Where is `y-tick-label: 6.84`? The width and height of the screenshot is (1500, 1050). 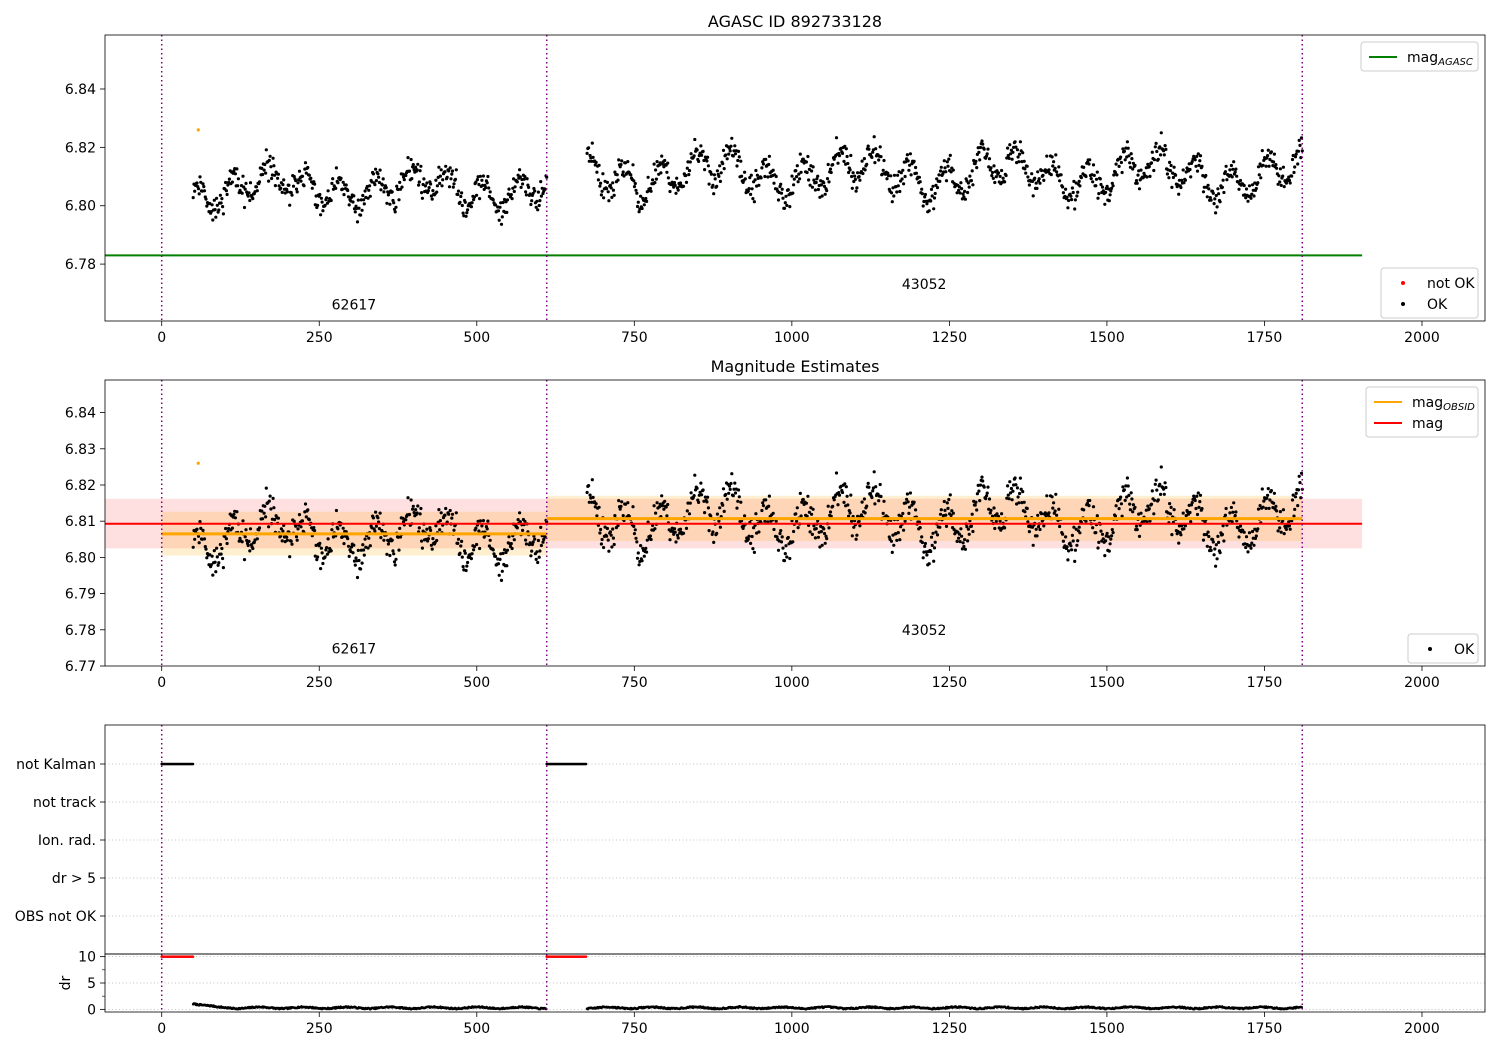 y-tick-label: 6.84 is located at coordinates (80, 414).